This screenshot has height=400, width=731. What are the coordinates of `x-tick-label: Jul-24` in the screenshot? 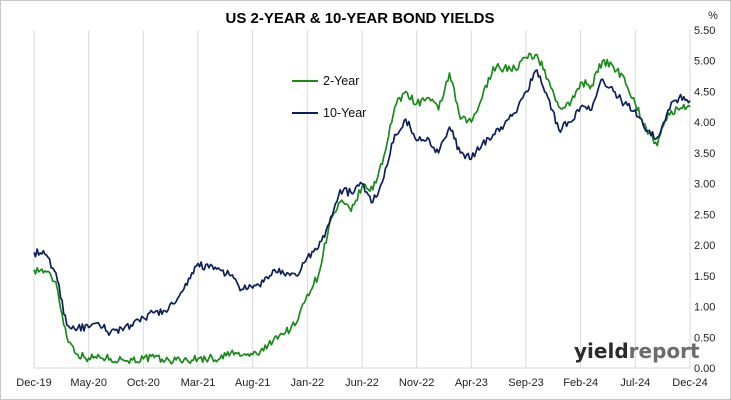 It's located at (635, 383).